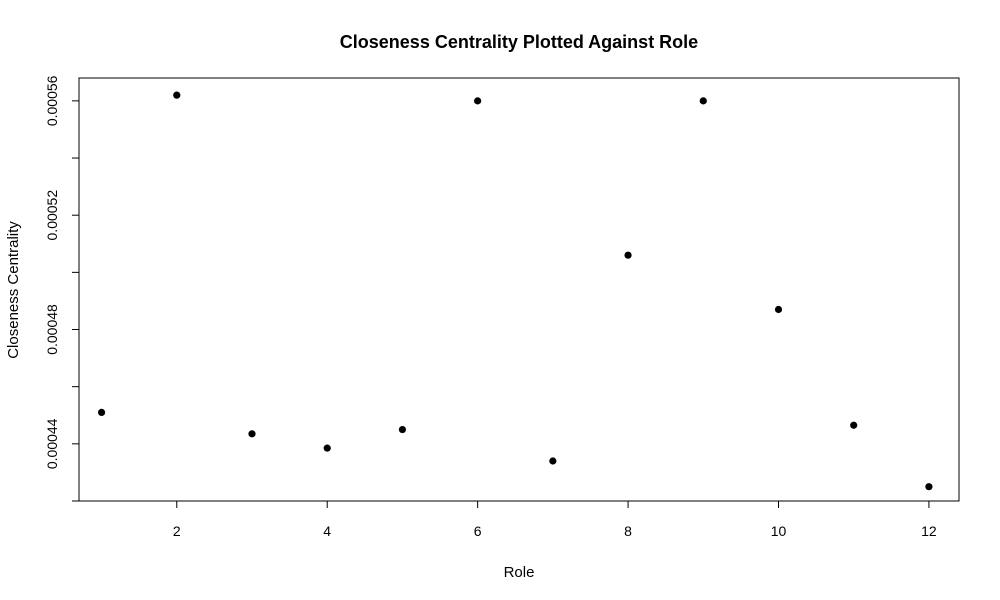  What do you see at coordinates (13, 290) in the screenshot?
I see `y-axis-label: Closeness Centrality` at bounding box center [13, 290].